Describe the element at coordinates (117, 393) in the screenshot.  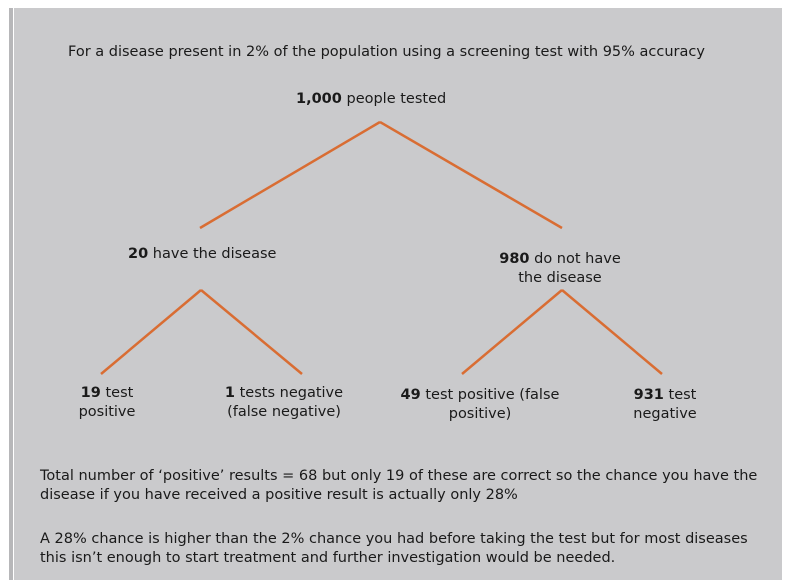
I see `leaf-tp-label: test` at that location.